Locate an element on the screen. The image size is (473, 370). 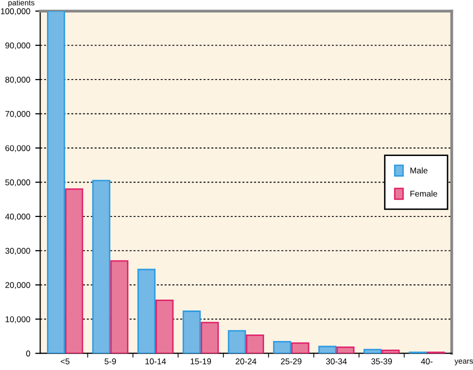
y-tick-label: 20,000 is located at coordinates (17, 285).